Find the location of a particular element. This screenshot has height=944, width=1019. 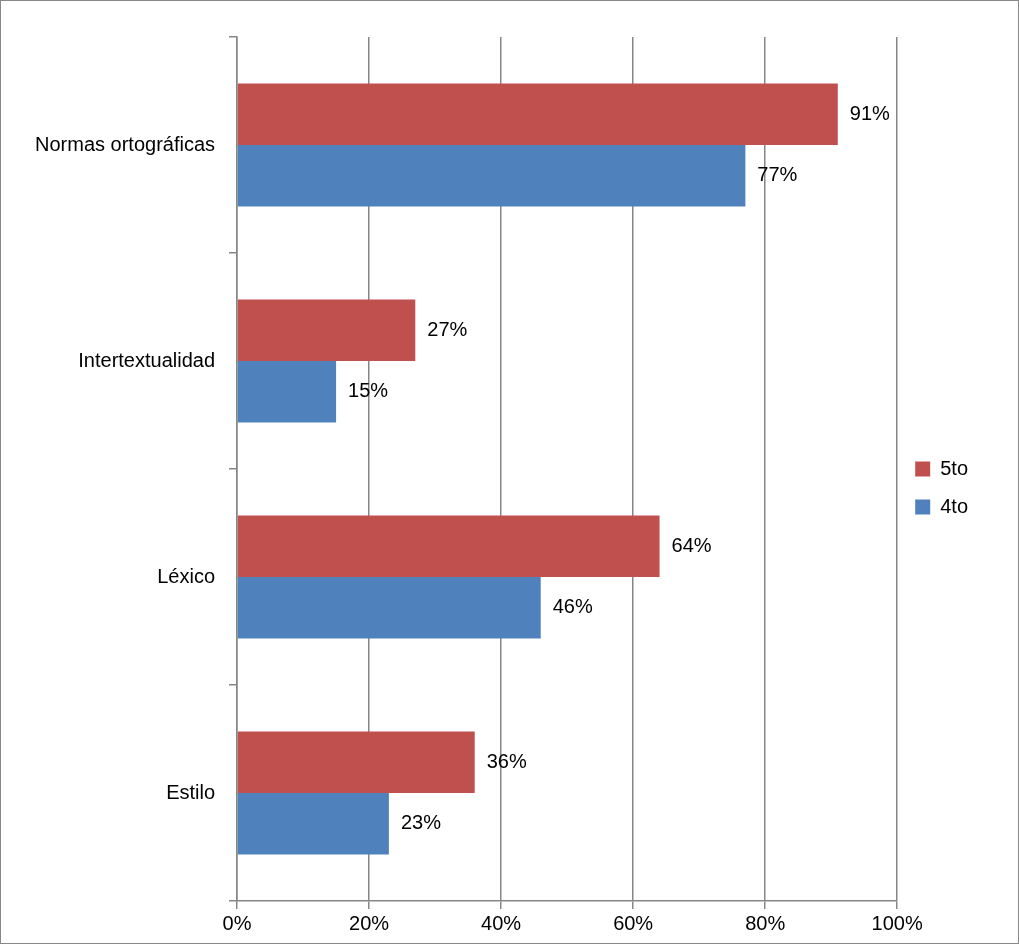

data-label: 23% is located at coordinates (421, 822).